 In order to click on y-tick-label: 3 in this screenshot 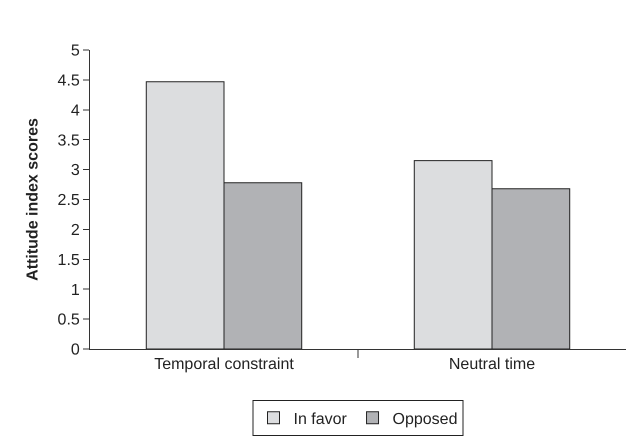, I will do `click(75, 171)`.